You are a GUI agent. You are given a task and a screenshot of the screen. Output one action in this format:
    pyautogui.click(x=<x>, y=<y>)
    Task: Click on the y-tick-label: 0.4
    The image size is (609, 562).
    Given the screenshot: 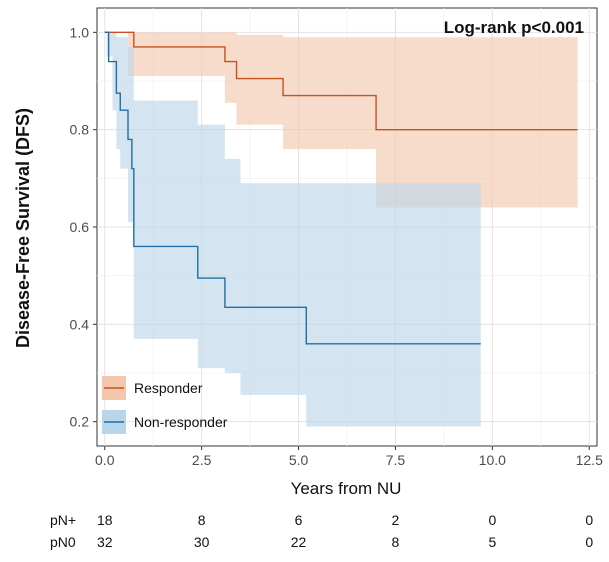 What is the action you would take?
    pyautogui.click(x=80, y=324)
    